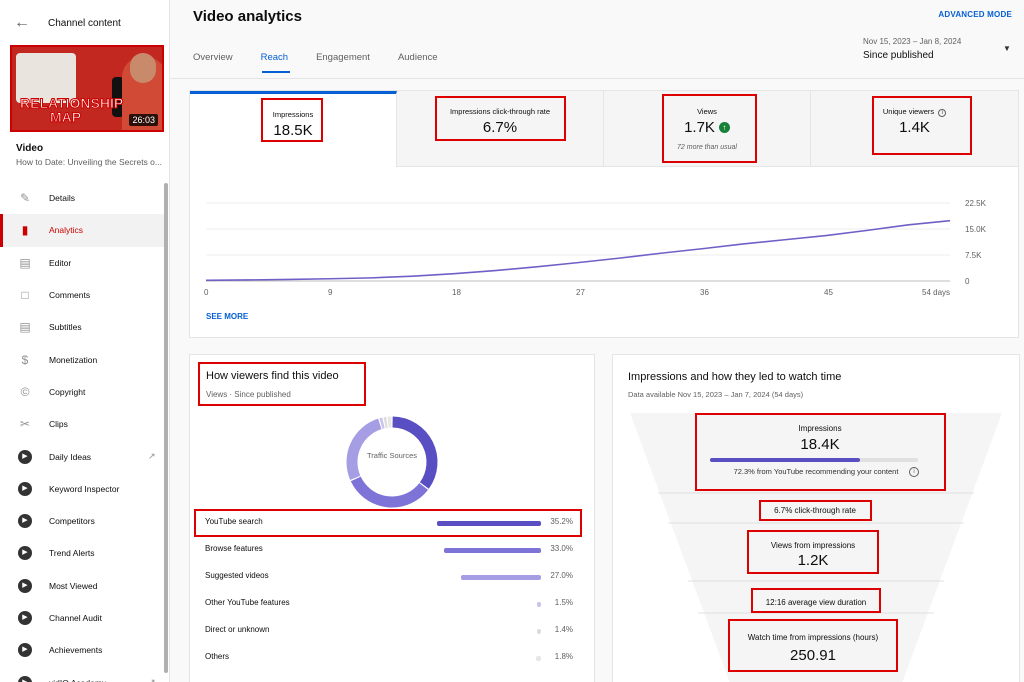 Image resolution: width=1024 pixels, height=682 pixels. Describe the element at coordinates (274, 57) in the screenshot. I see `tab-reach: Reach` at that location.